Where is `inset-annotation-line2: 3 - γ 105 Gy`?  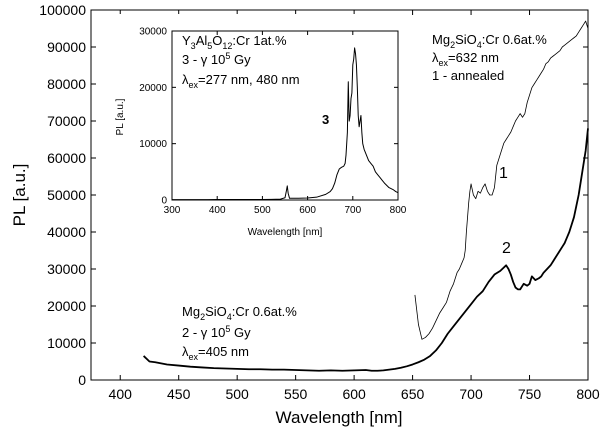 inset-annotation-line2: 3 - γ 105 Gy is located at coordinates (216, 59).